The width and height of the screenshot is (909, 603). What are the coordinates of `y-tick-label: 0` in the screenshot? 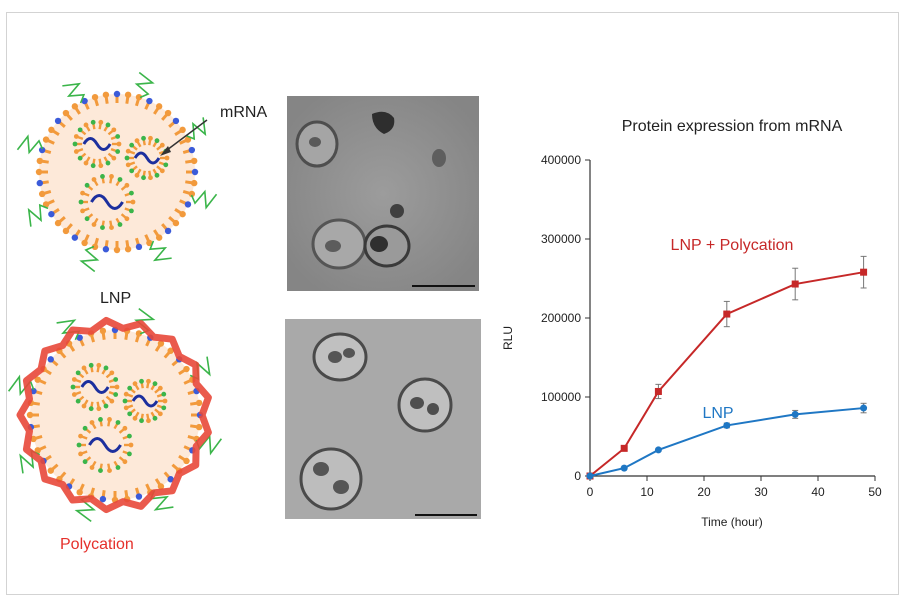 It's located at (577, 476).